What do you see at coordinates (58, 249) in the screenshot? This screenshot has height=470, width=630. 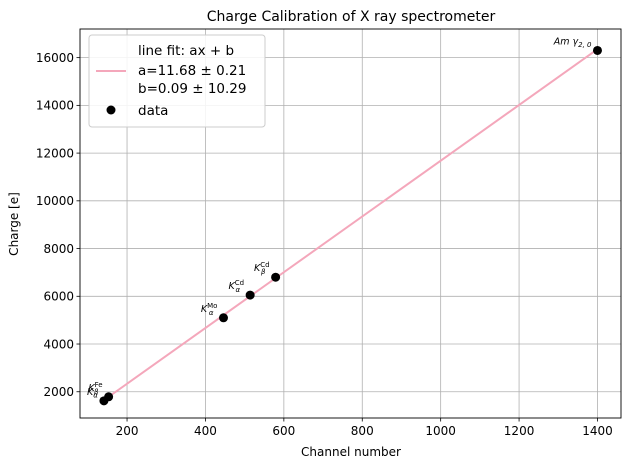 I see `y-tick-label: 8000` at bounding box center [58, 249].